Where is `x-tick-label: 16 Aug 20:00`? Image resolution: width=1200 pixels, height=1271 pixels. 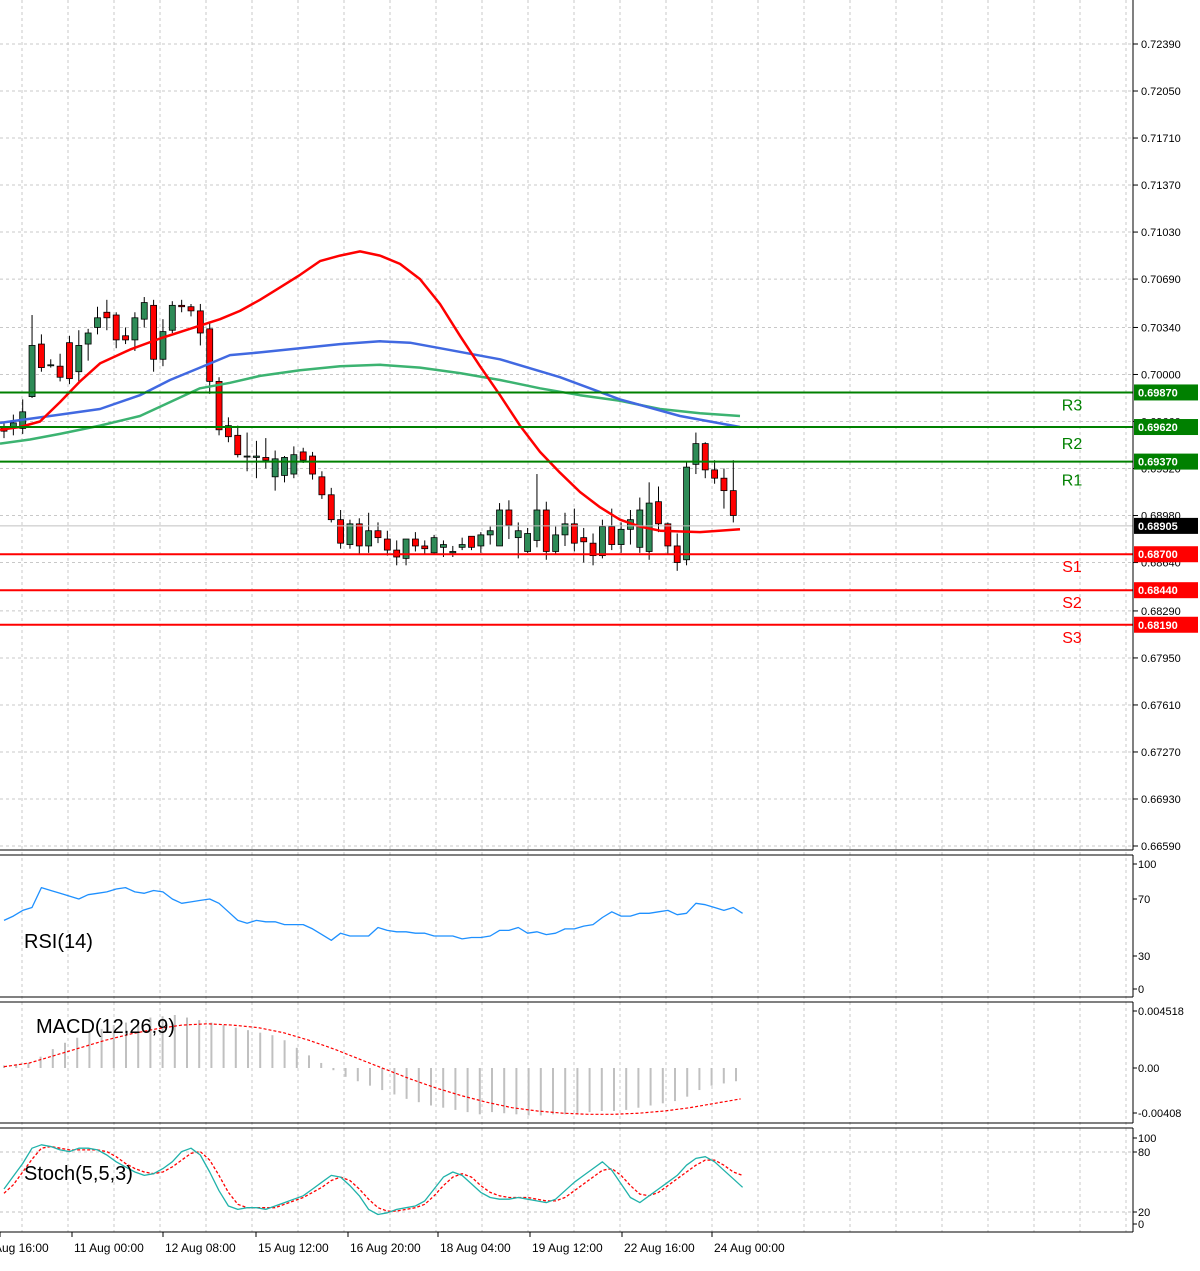 x-tick-label: 16 Aug 20:00 is located at coordinates (385, 1248).